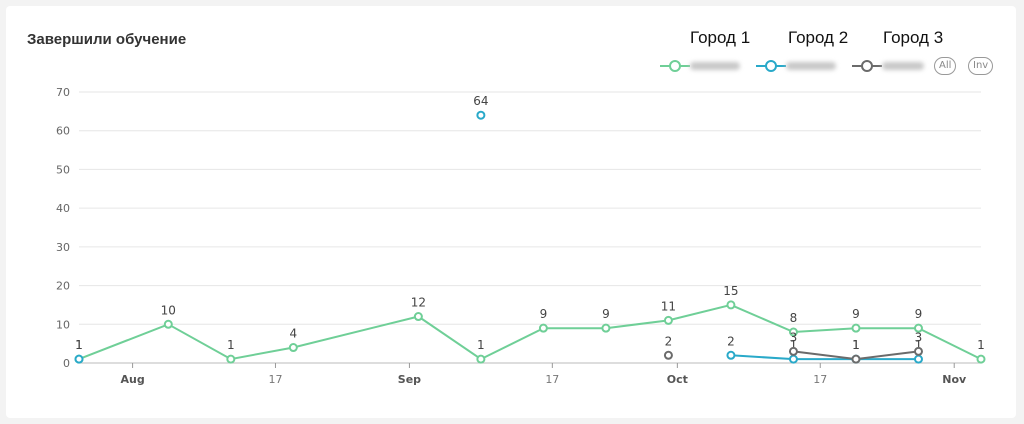  Describe the element at coordinates (63, 131) in the screenshot. I see `y-tick-label-6: 60` at that location.